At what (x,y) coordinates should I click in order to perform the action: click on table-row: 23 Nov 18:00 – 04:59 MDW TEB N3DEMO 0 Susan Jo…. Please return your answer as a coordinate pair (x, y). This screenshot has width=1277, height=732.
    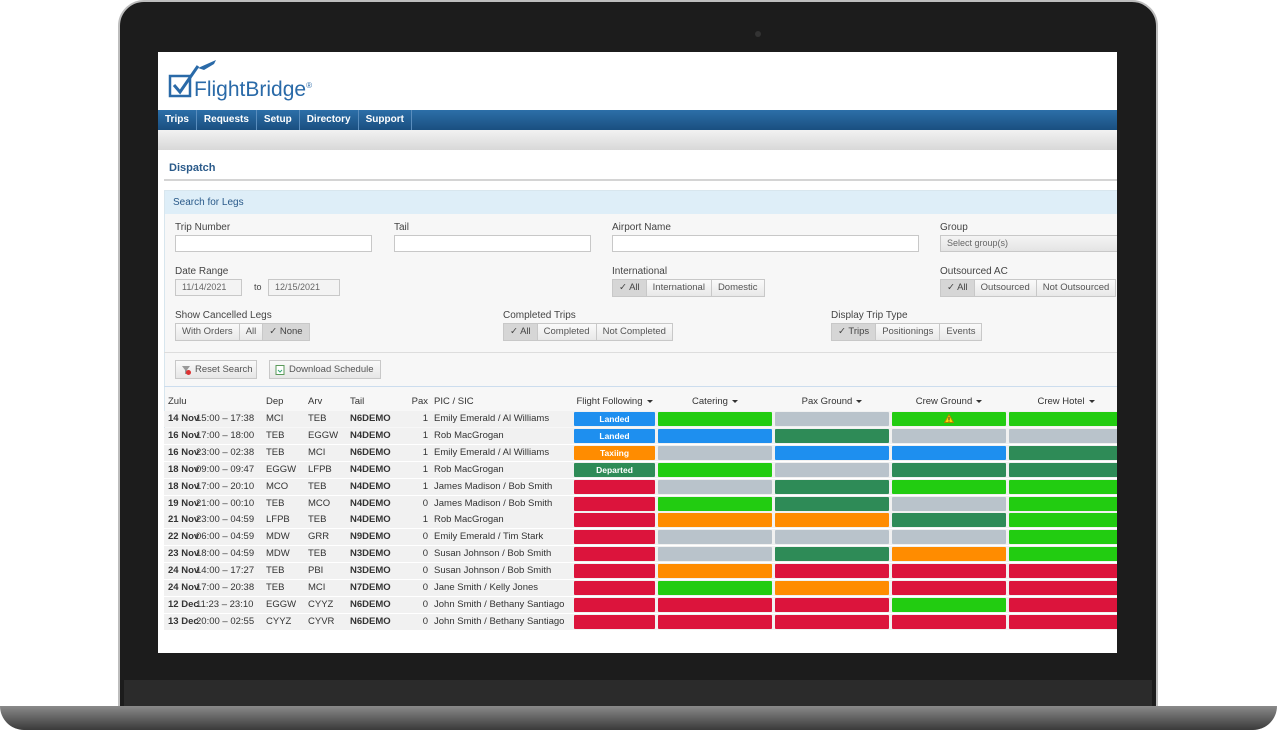
    Looking at the image, I should click on (640, 554).